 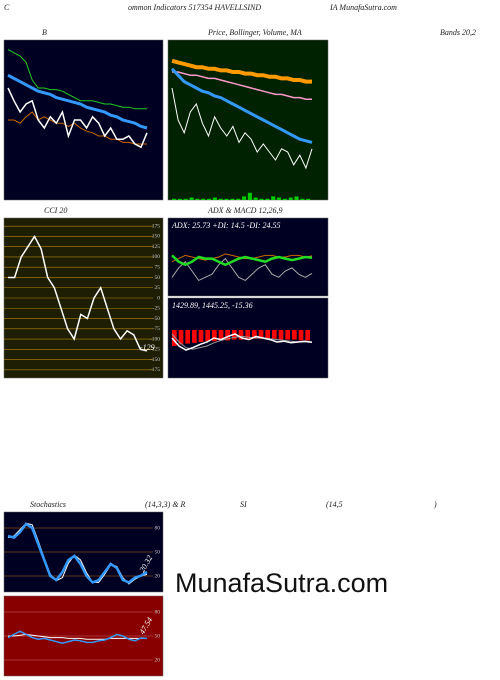 What do you see at coordinates (7, 7) in the screenshot?
I see `header-a: C` at bounding box center [7, 7].